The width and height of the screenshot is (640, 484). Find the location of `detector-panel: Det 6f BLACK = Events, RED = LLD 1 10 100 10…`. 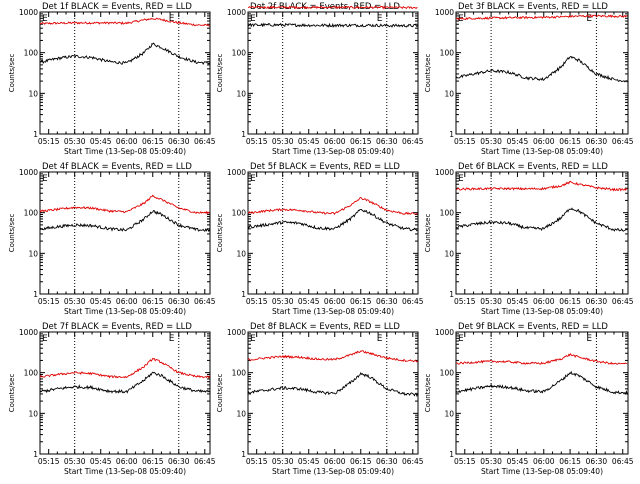

detector-panel: Det 6f BLACK = Events, RED = LLD 1 10 100 10… is located at coordinates (529, 239).